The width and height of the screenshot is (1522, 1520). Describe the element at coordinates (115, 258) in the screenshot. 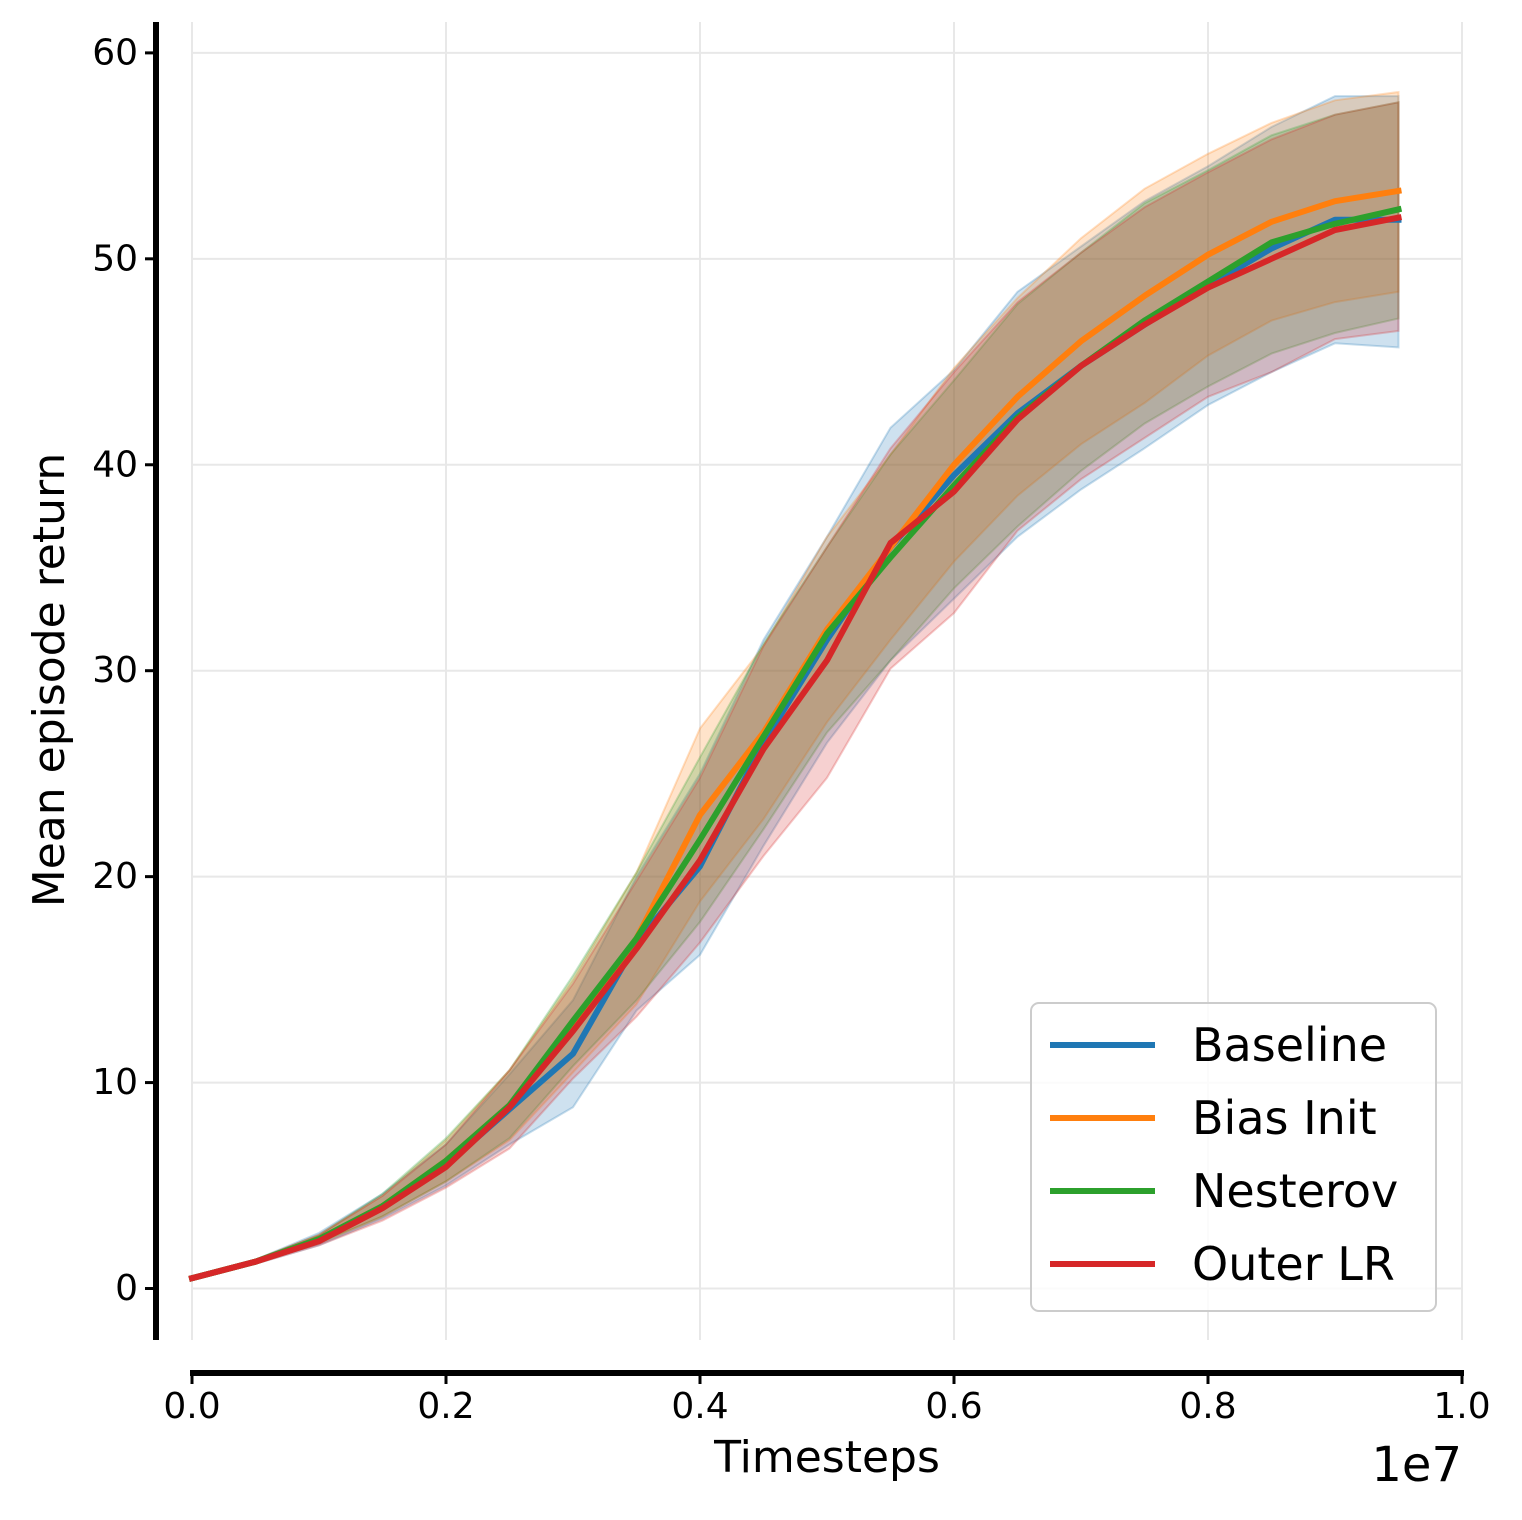

I see `y-tick-label: 50` at that location.